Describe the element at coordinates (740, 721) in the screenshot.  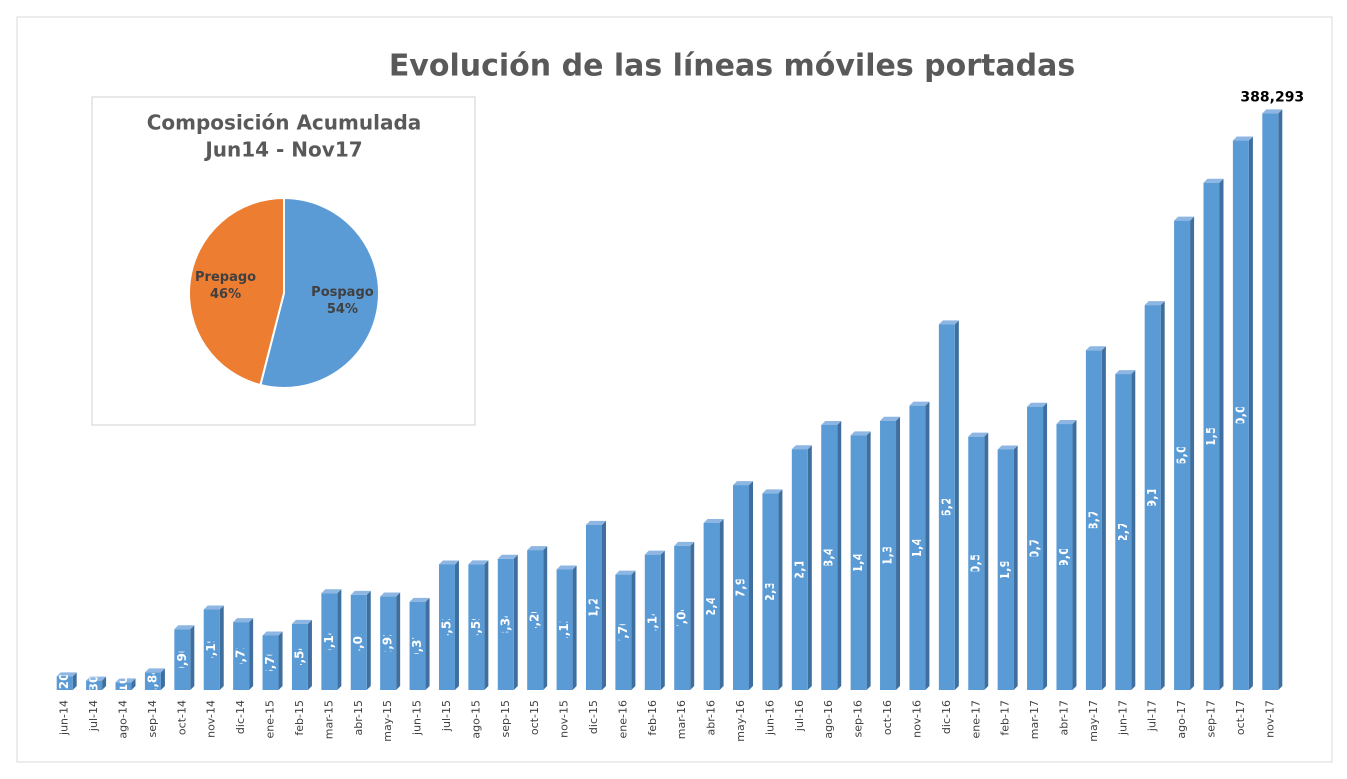
I see `x-tick-label: may-16` at that location.